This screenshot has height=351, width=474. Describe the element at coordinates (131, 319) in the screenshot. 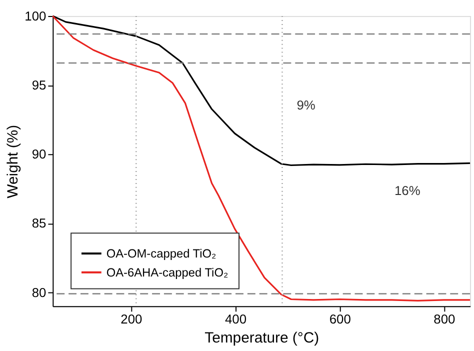

I see `x-tick-label: 200` at that location.